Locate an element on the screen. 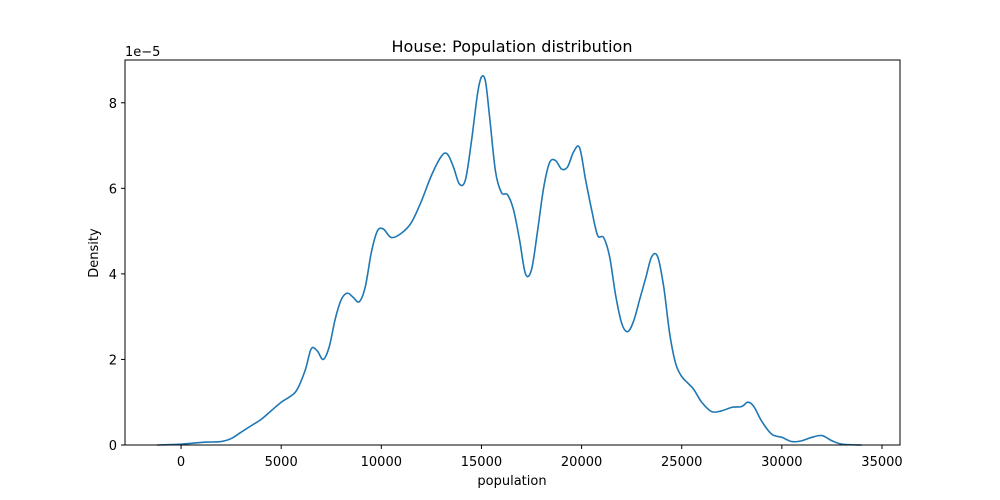 The width and height of the screenshot is (1000, 500). chart-title: House: Population distribution is located at coordinates (512, 46).